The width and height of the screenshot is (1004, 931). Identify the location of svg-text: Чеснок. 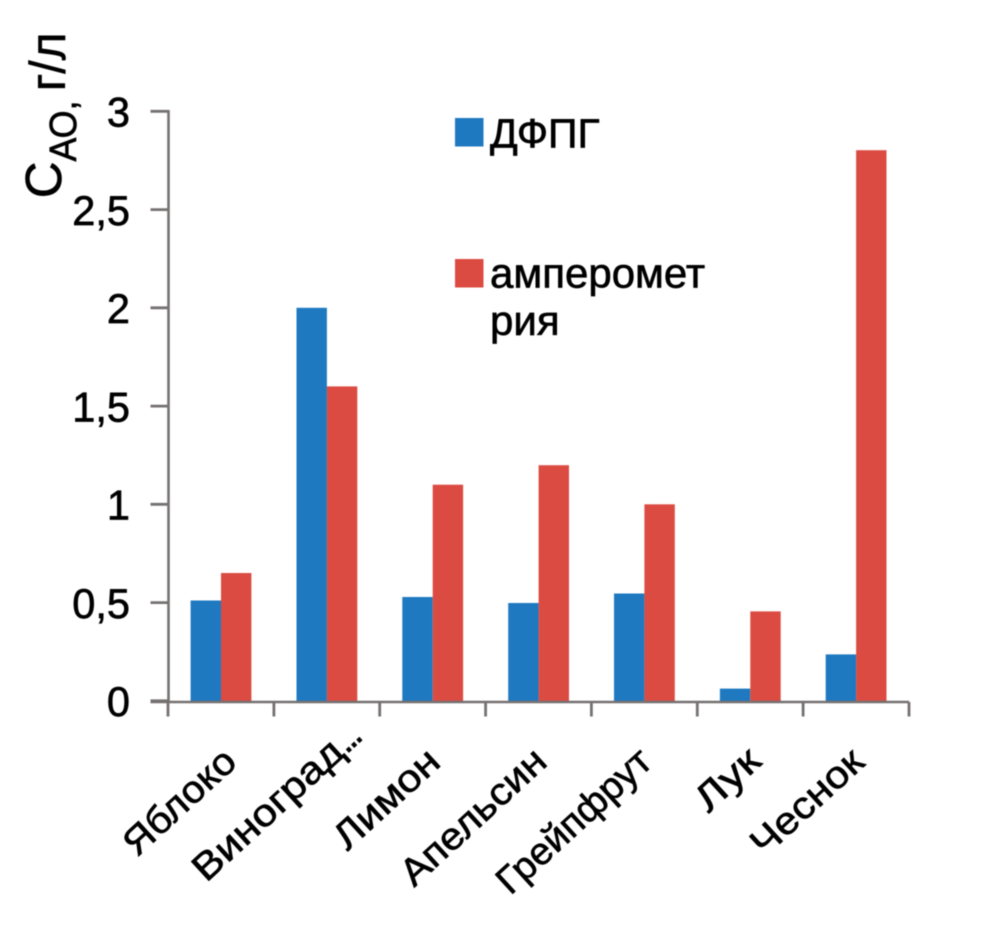
(807, 802).